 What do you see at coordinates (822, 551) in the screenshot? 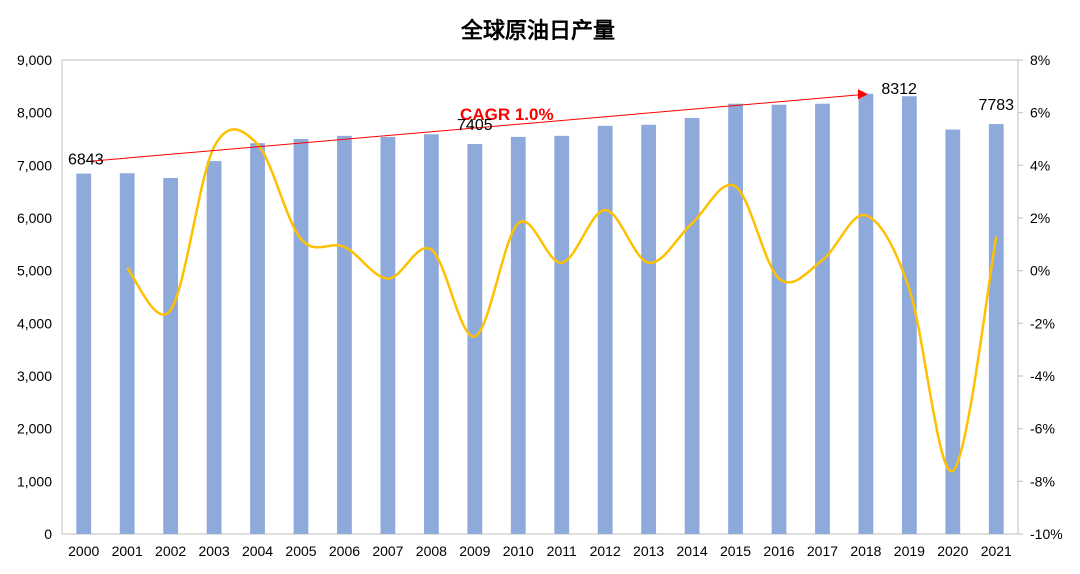
I see `x-axis-tick-label: 2017` at bounding box center [822, 551].